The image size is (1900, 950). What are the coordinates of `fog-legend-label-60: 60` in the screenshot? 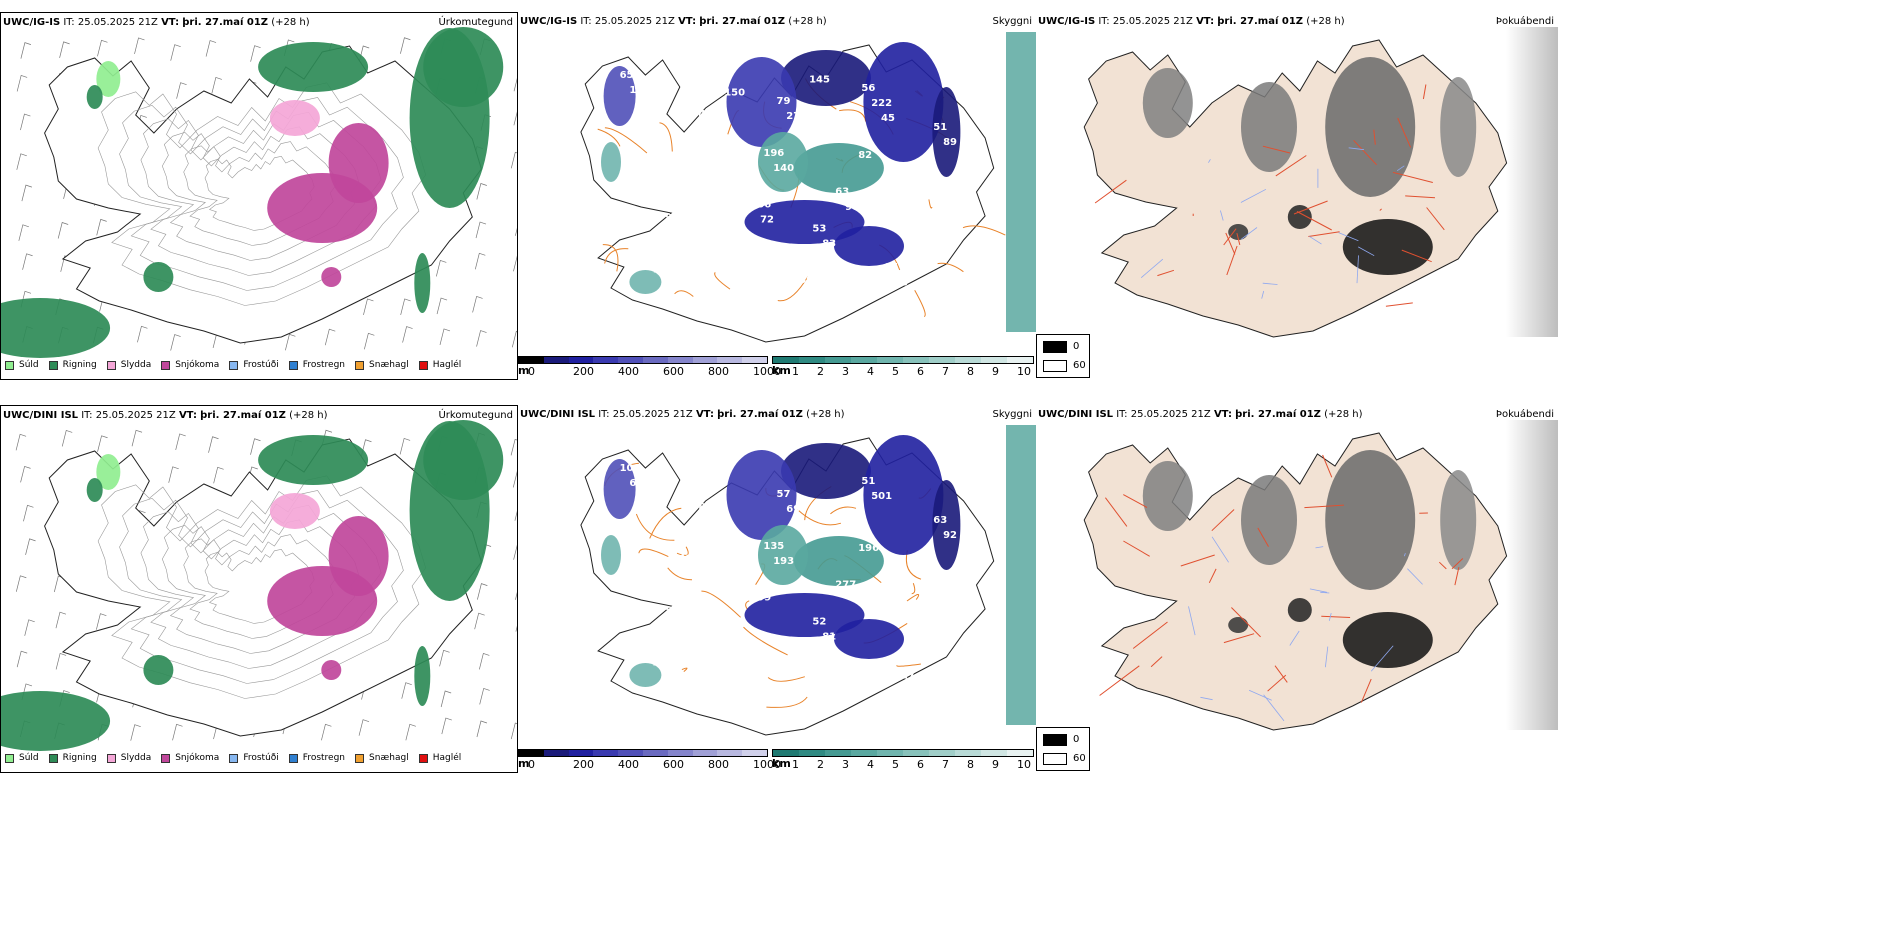 It's located at (1079, 365).